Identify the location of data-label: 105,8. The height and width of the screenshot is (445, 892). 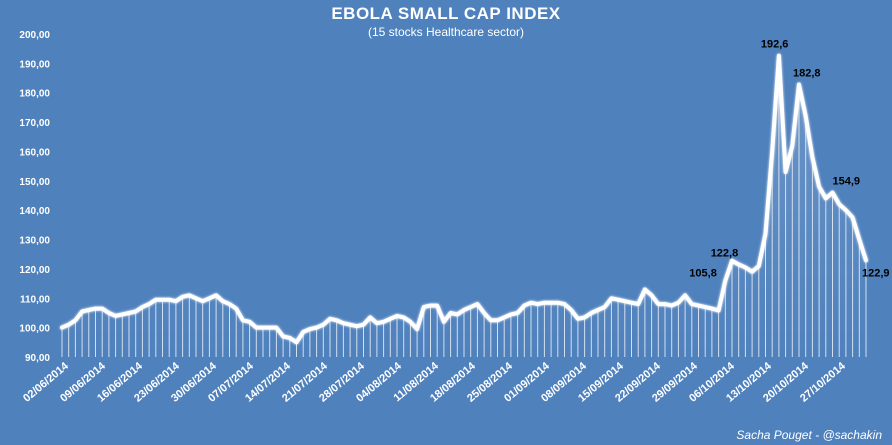
(703, 274).